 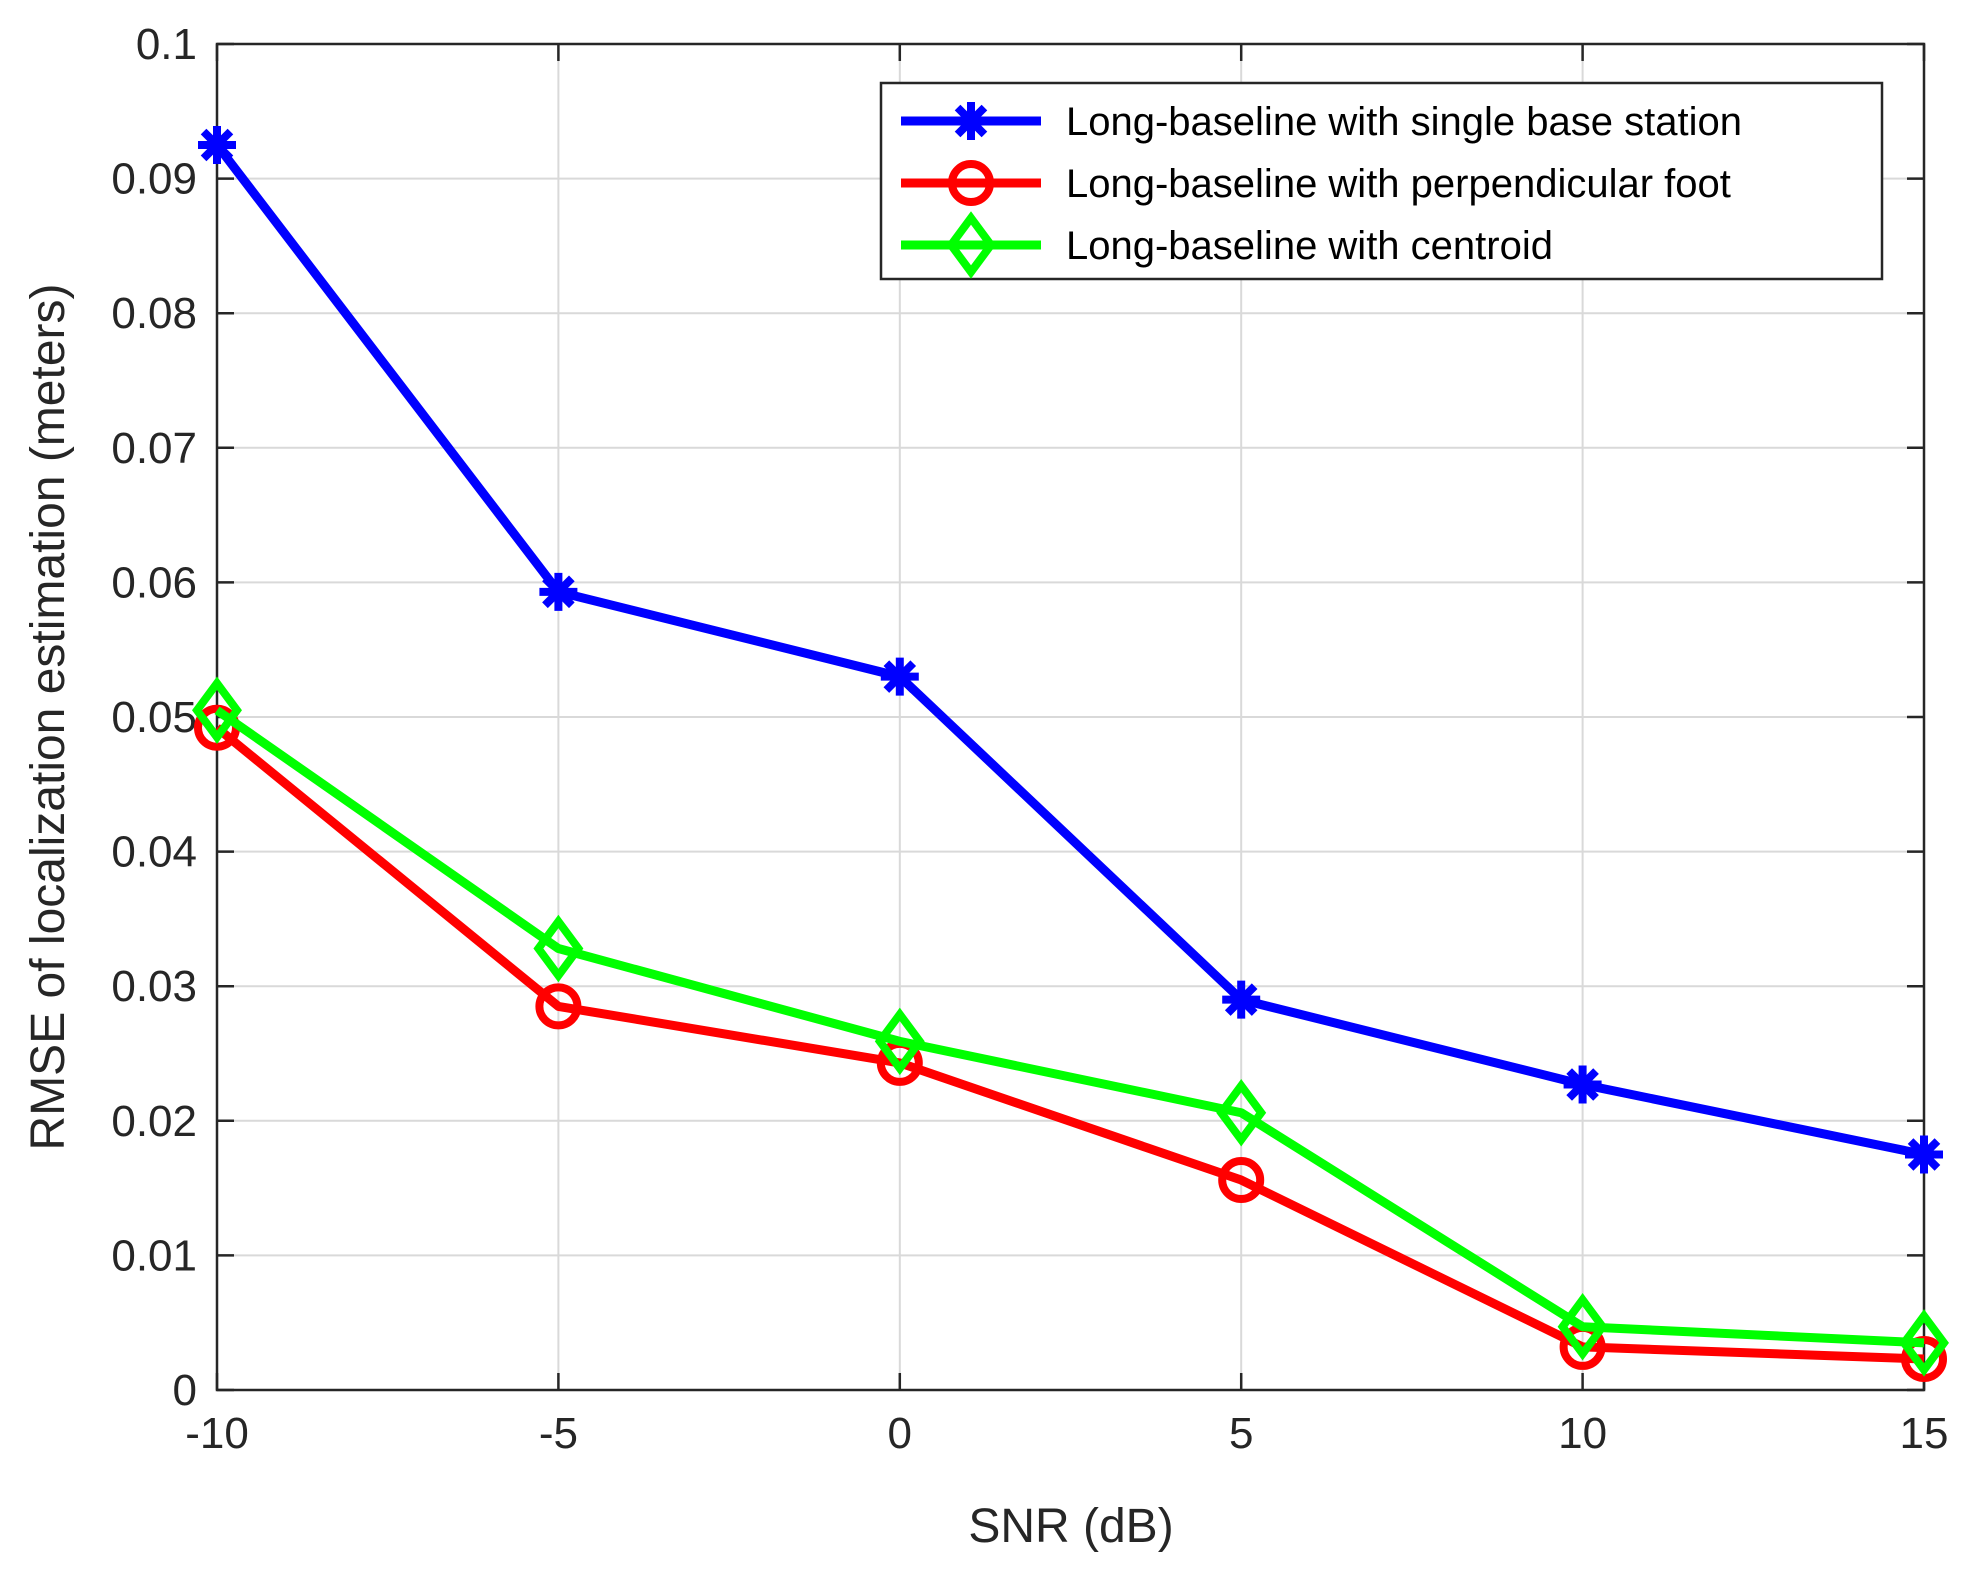 What do you see at coordinates (154, 179) in the screenshot?
I see `y-tick-label: 0.09` at bounding box center [154, 179].